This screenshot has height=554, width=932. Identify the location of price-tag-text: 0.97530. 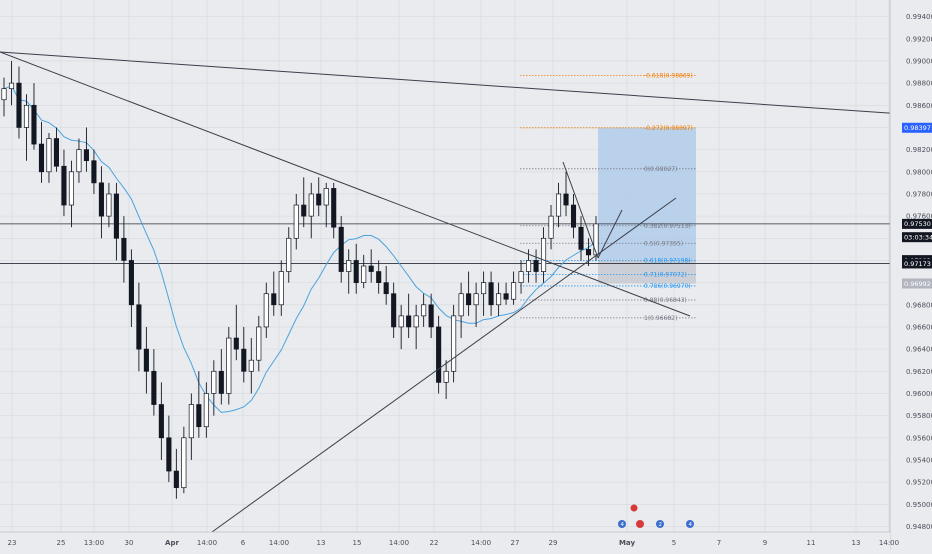
(917, 224).